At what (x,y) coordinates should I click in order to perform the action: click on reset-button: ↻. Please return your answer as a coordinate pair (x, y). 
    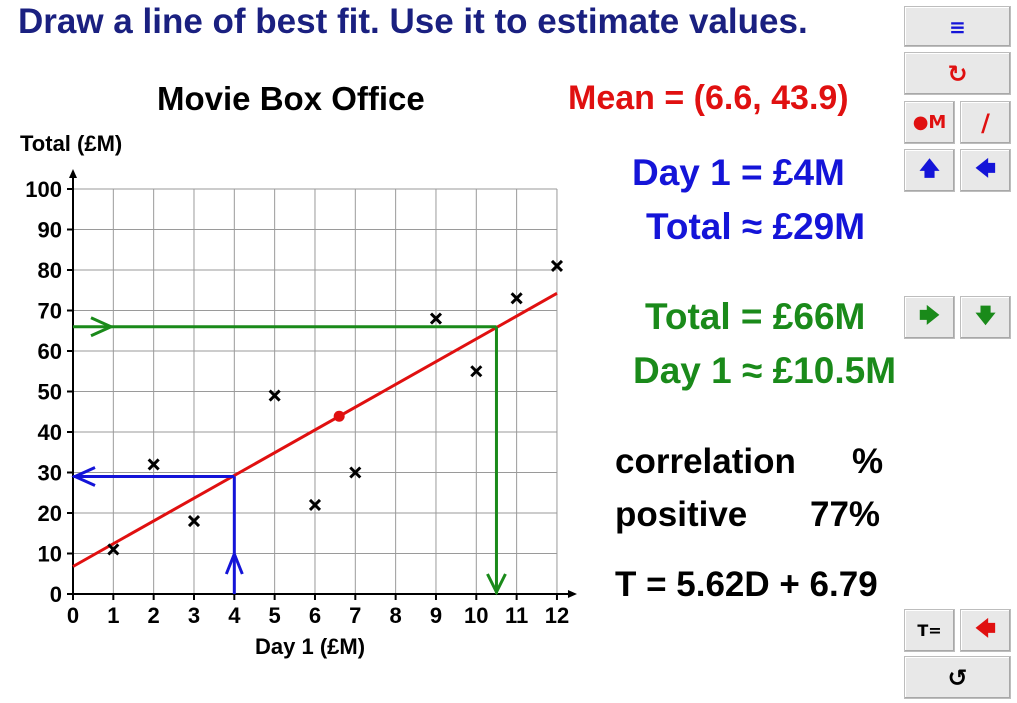
    Looking at the image, I should click on (957, 73).